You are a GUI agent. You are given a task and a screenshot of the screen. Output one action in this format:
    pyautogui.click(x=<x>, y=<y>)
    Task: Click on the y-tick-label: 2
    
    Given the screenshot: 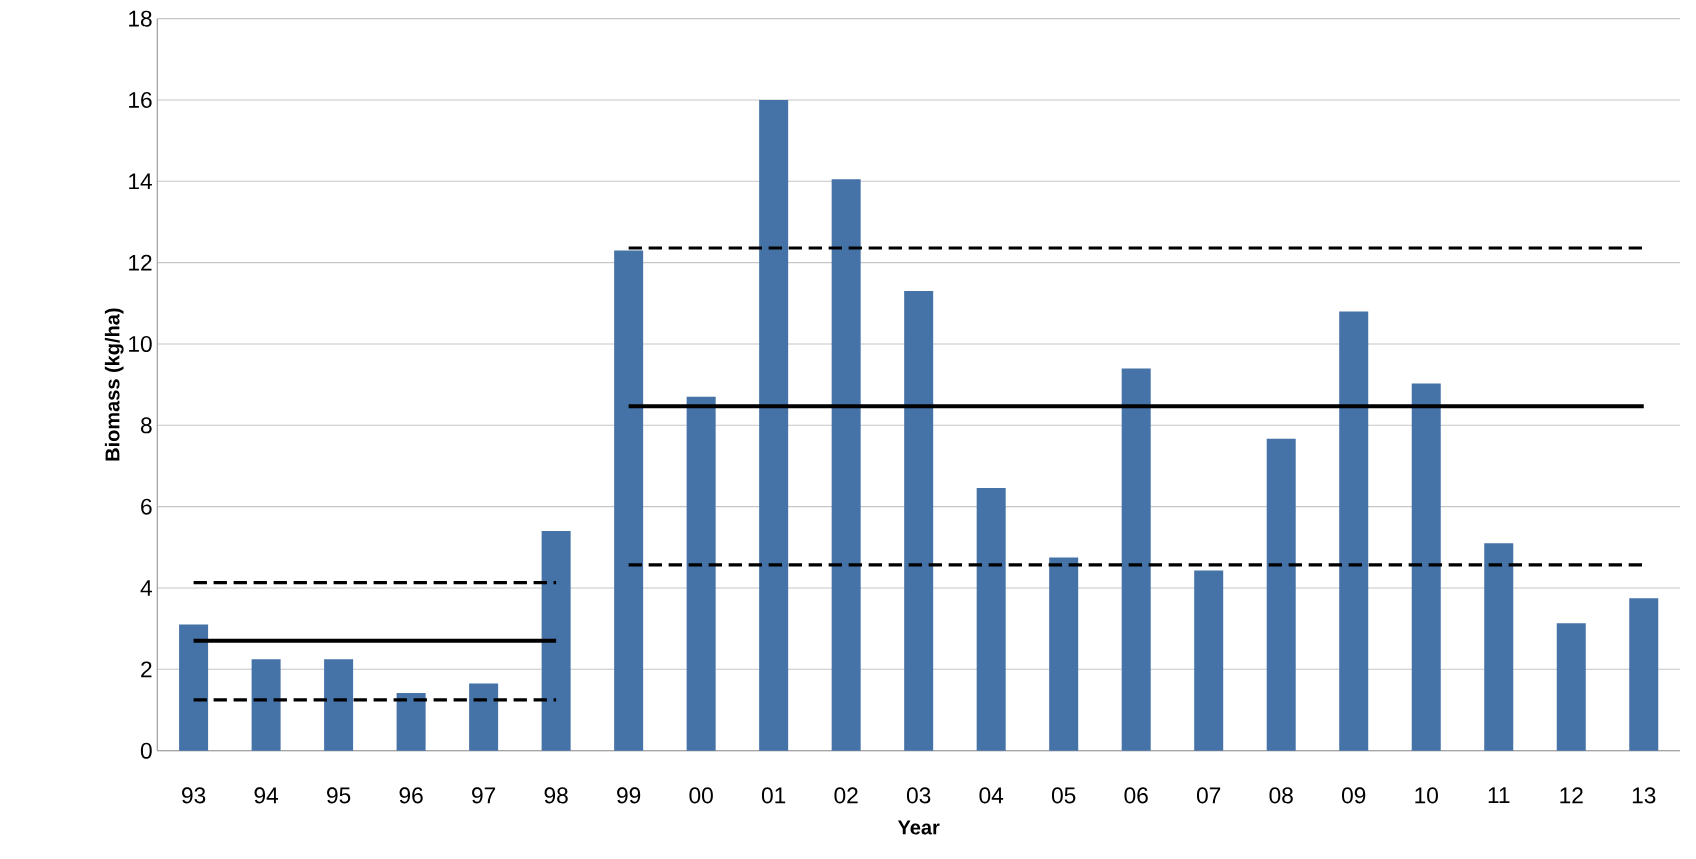 What is the action you would take?
    pyautogui.click(x=146, y=669)
    